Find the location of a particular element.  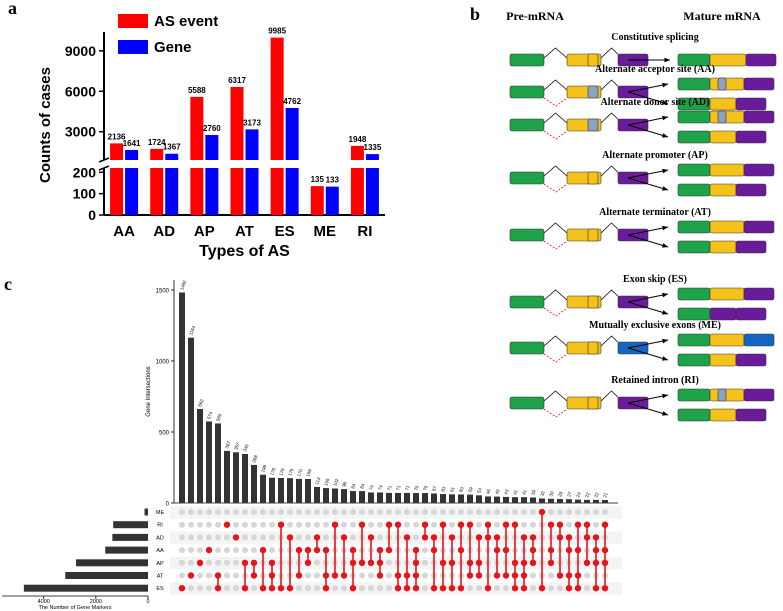

axis-break is located at coordinates (104, 160).